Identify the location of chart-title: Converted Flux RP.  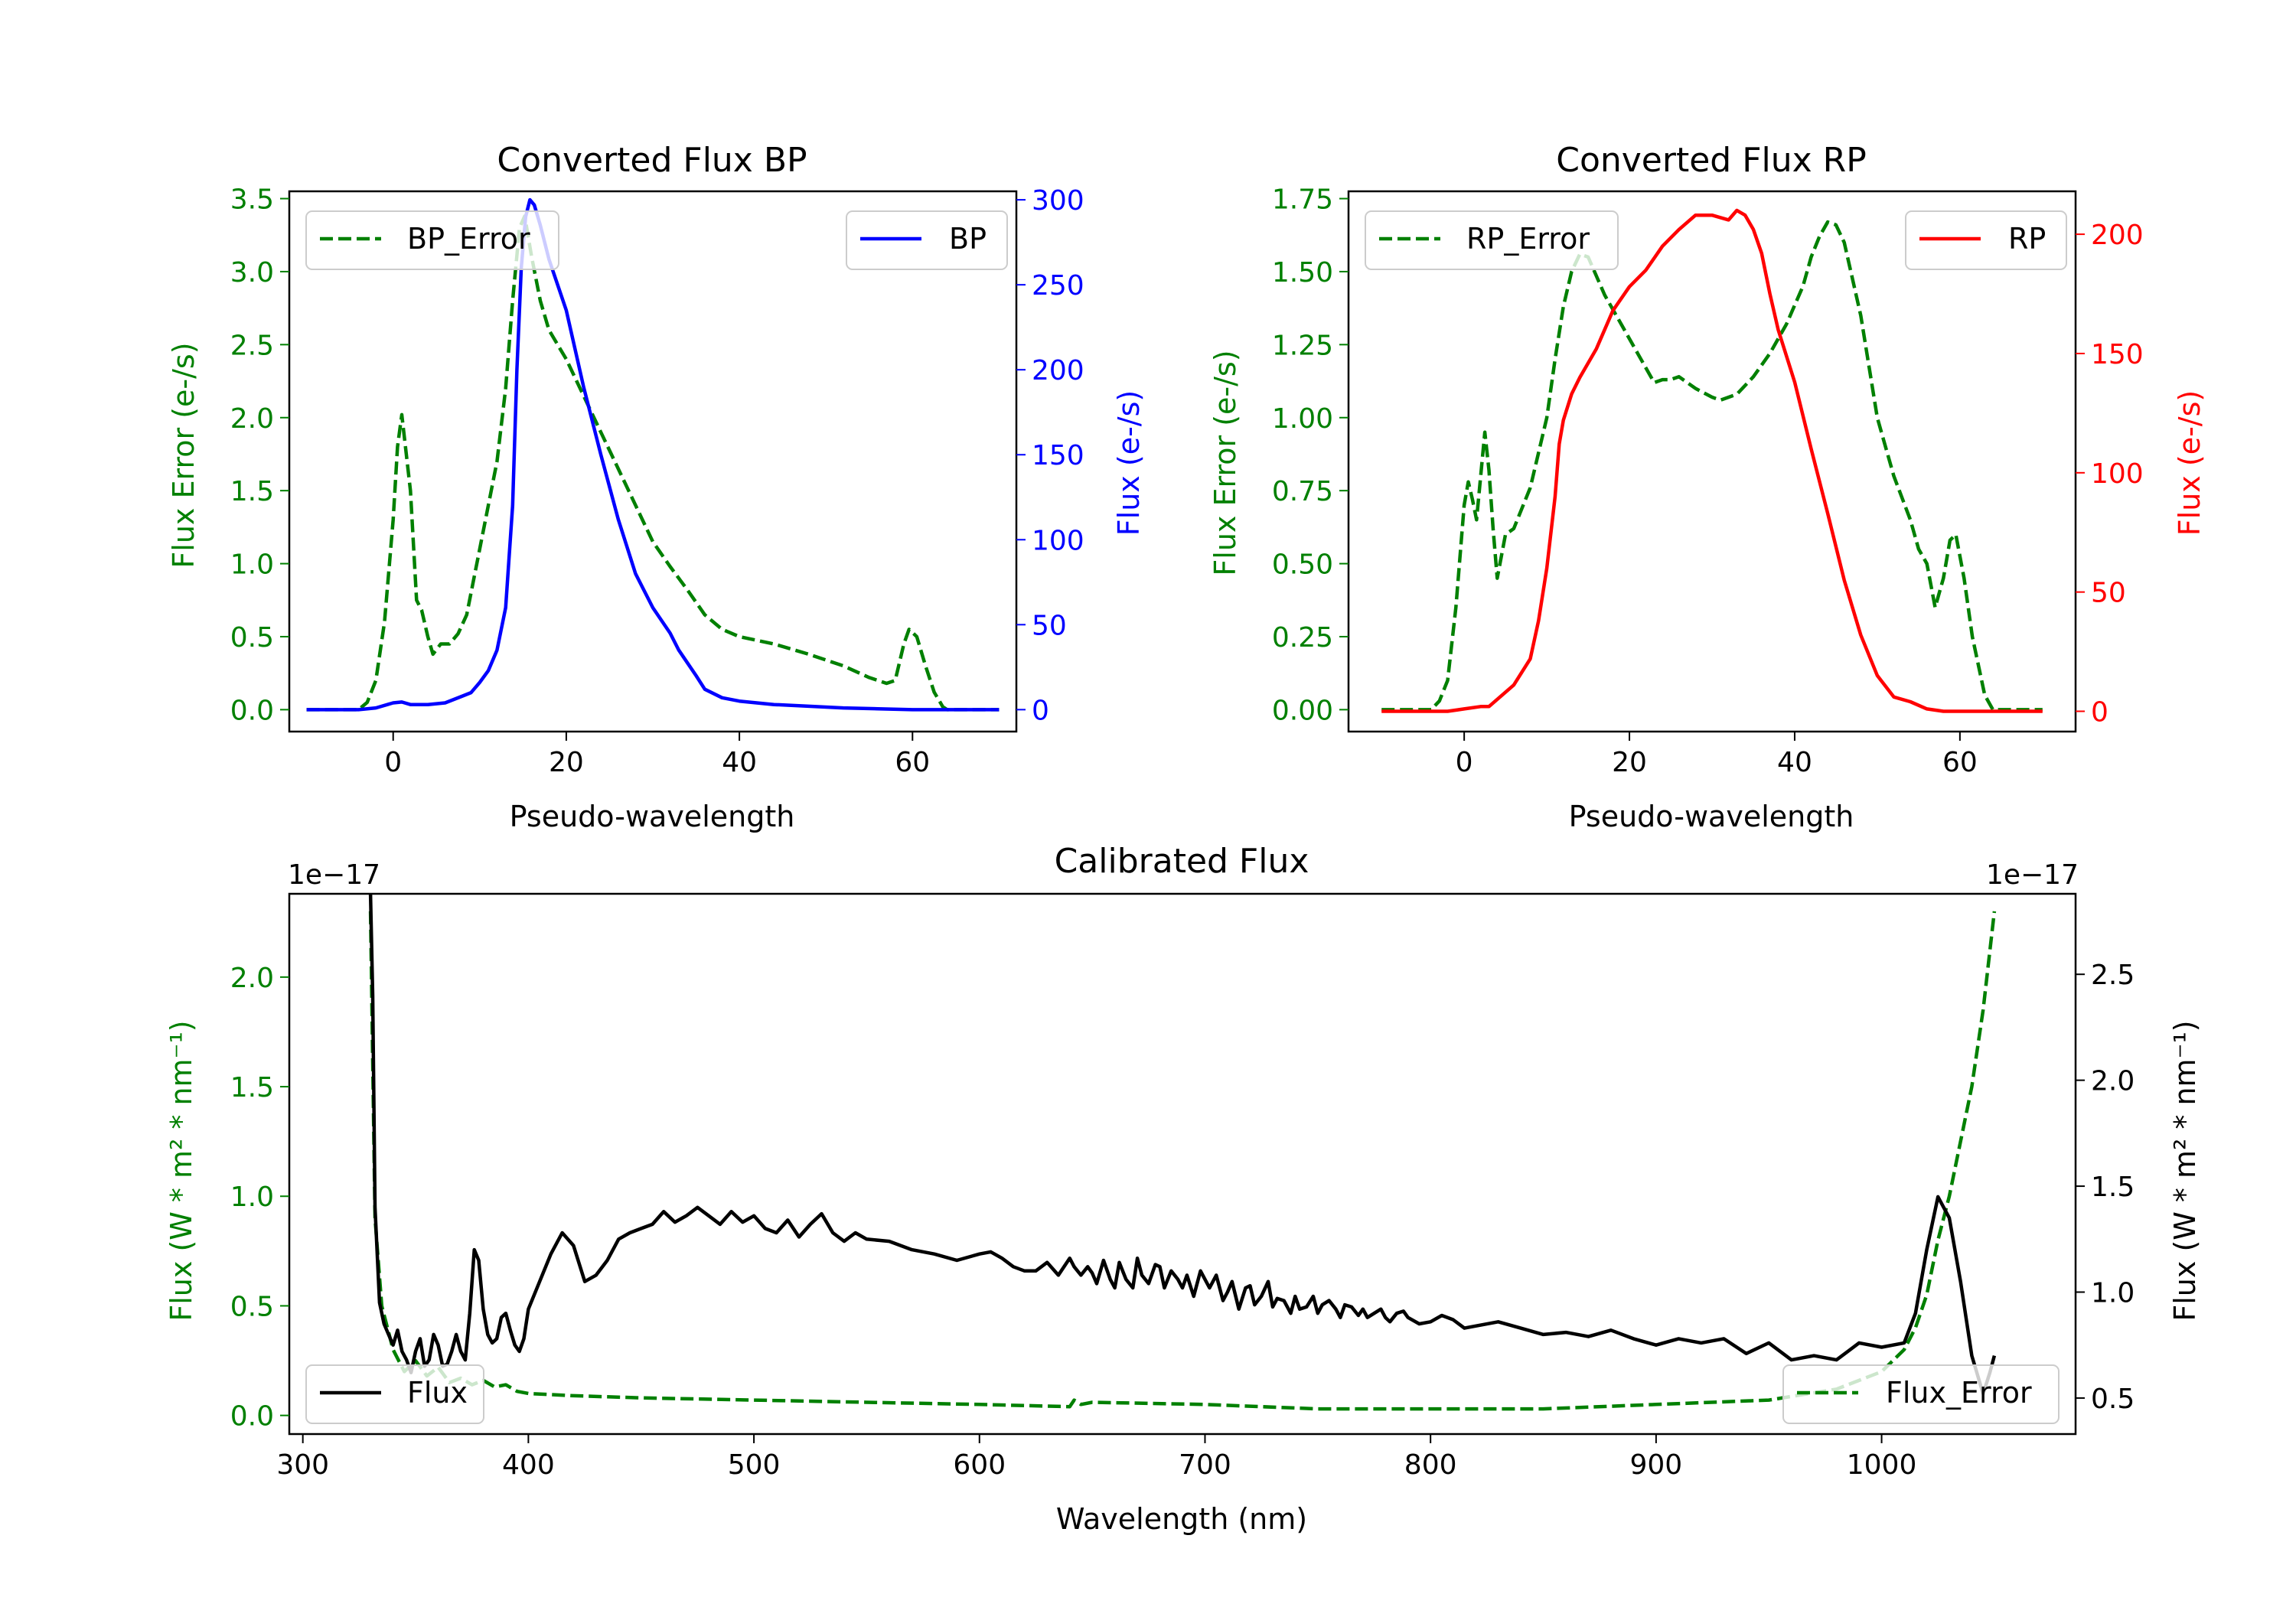
(1711, 160).